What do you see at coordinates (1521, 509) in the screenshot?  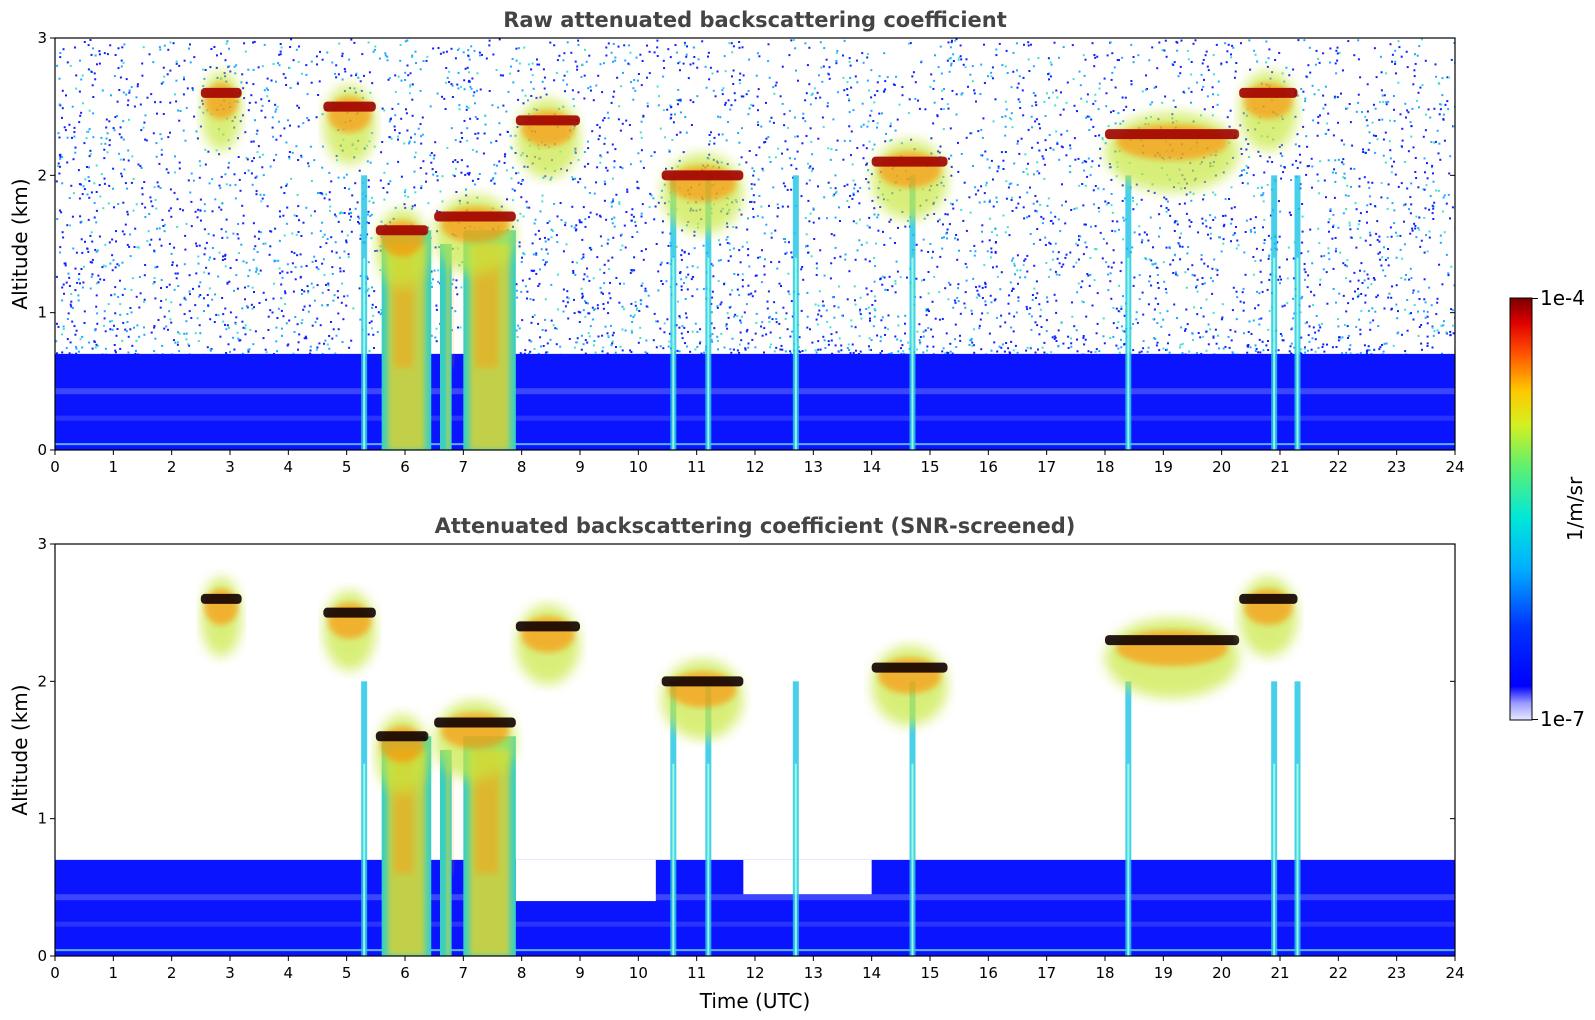 I see `colorbar` at bounding box center [1521, 509].